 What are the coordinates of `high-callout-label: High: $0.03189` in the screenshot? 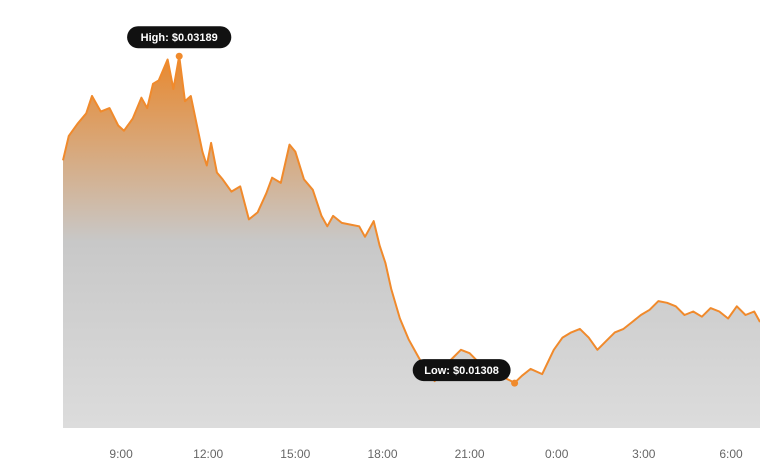 It's located at (179, 38).